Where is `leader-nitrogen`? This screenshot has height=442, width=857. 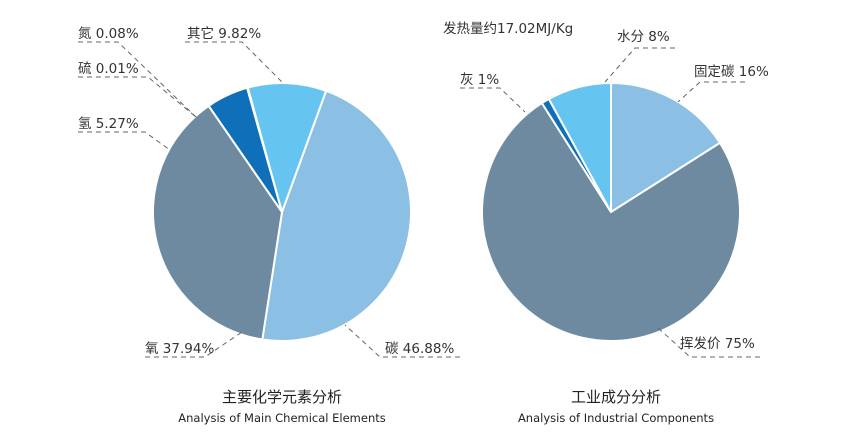
leader-nitrogen is located at coordinates (137, 79).